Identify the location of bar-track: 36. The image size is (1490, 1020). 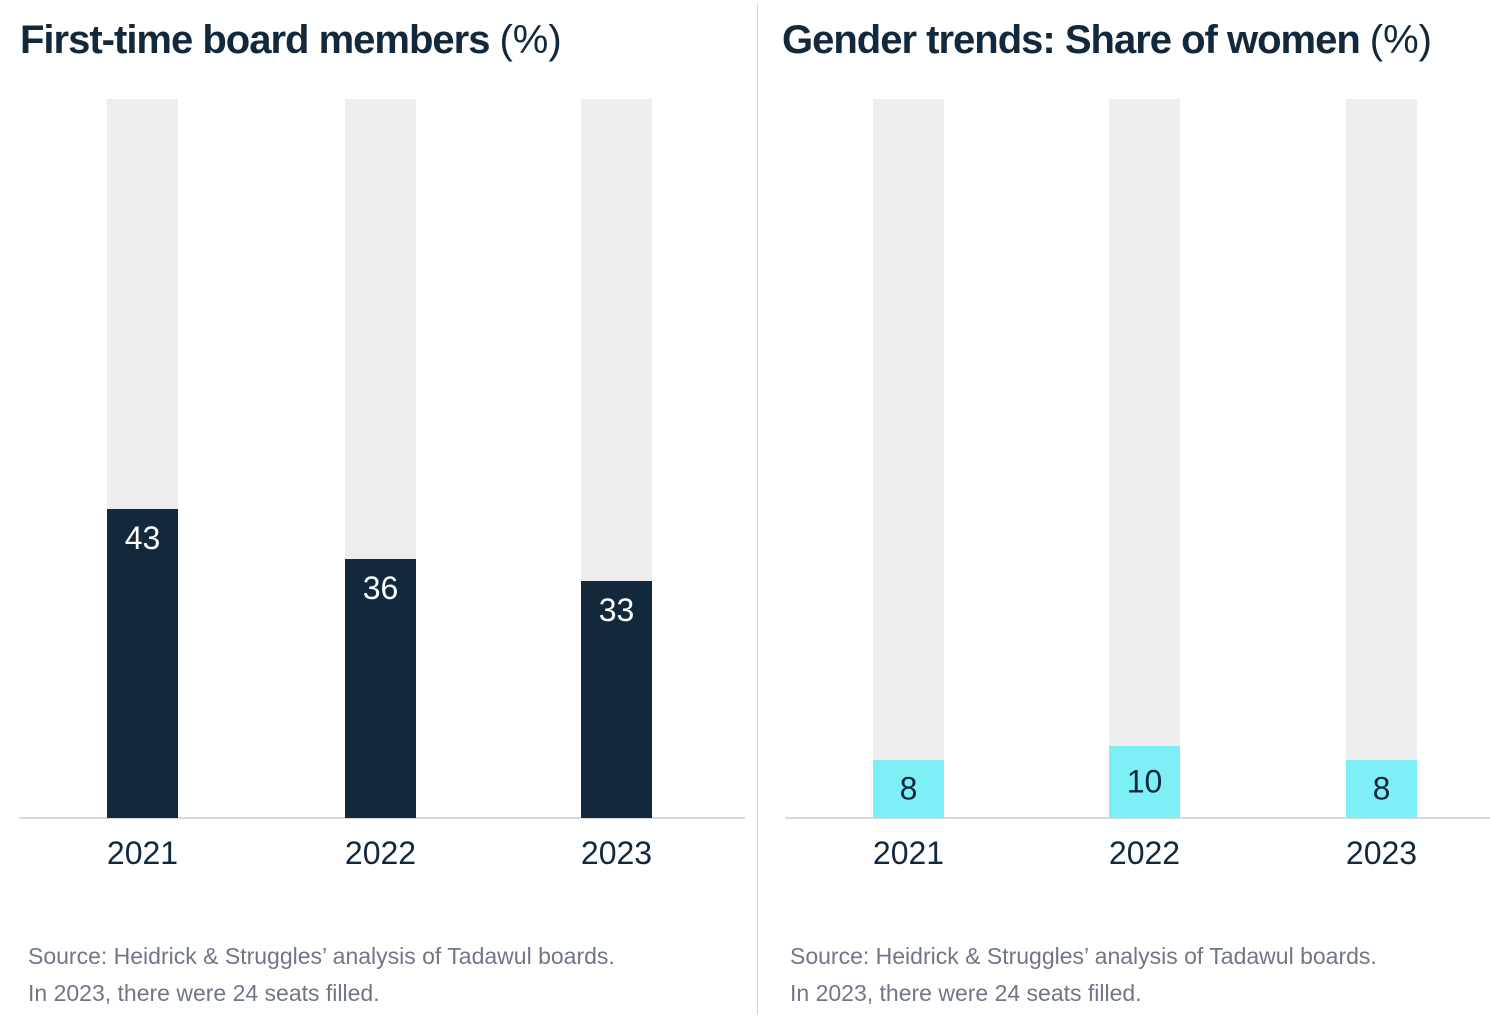
(380, 458).